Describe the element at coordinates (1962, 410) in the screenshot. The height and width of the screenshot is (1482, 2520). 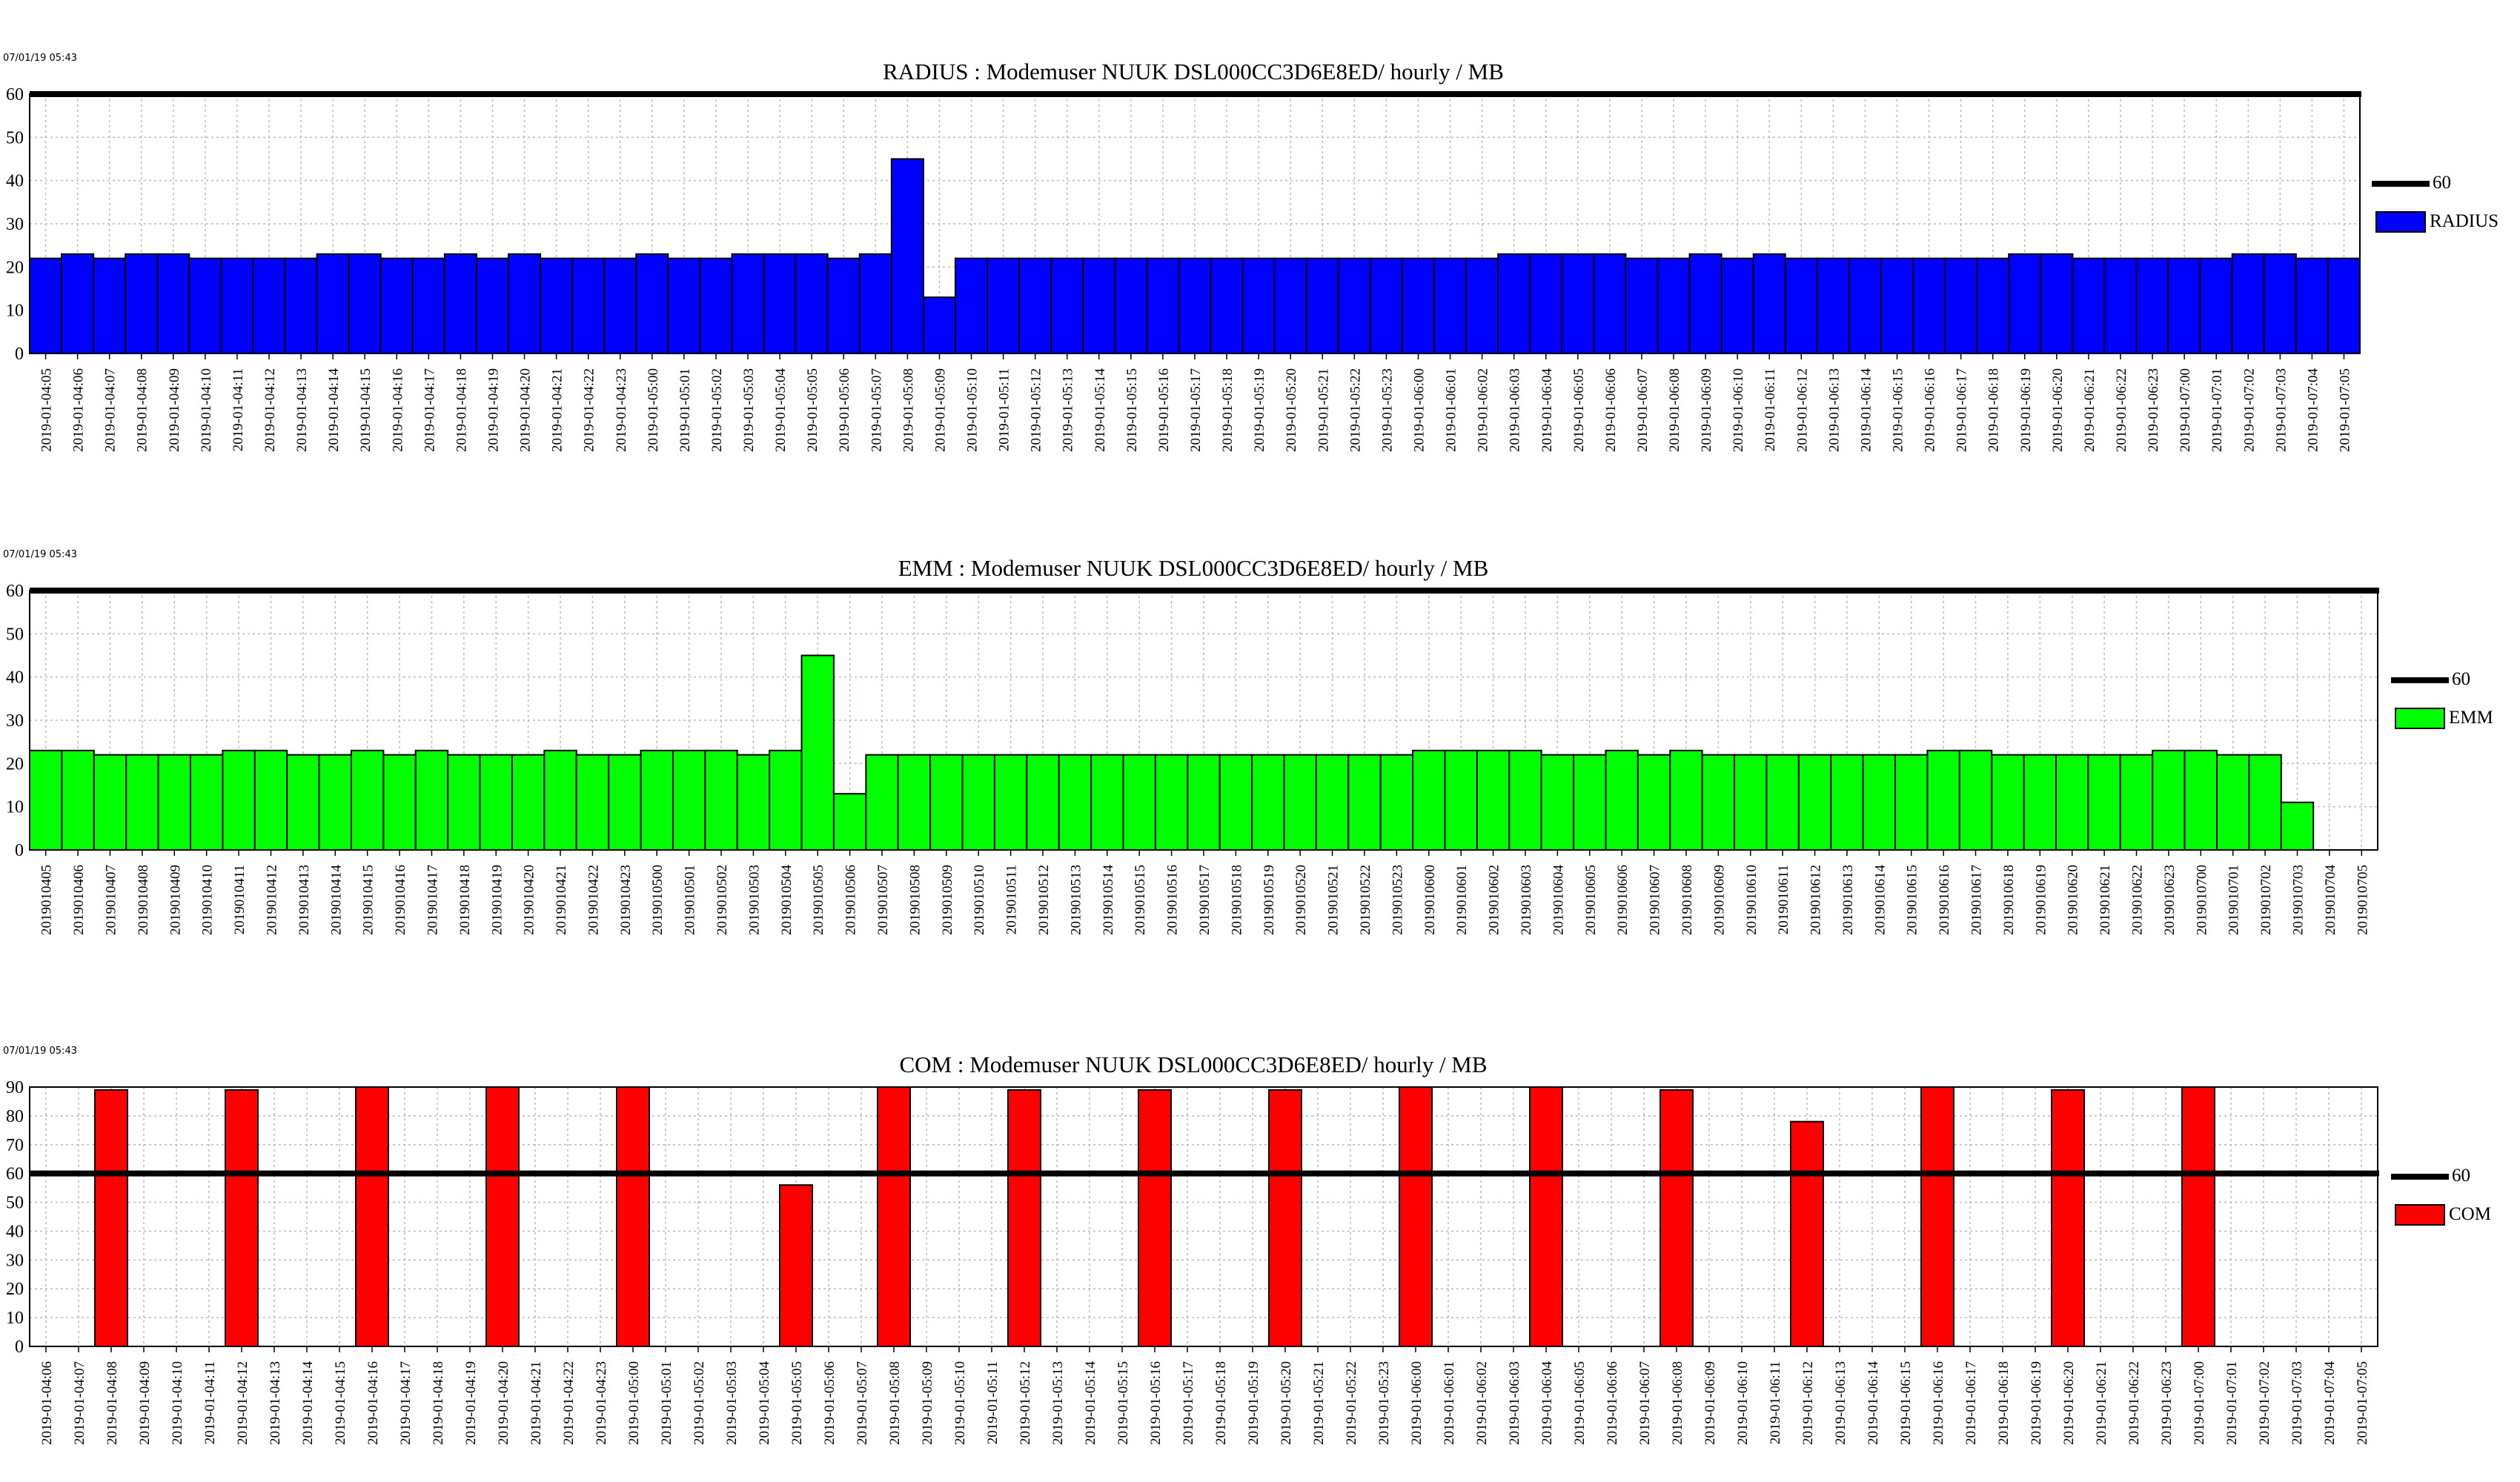
I see `x-tick-label: 2019-01-06:17` at that location.